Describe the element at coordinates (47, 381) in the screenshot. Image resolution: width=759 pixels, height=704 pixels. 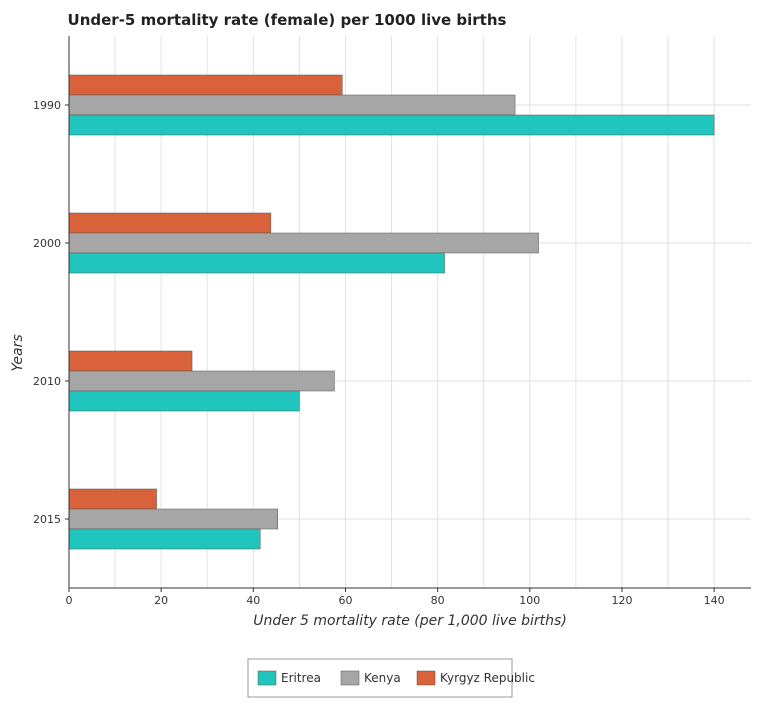
I see `y-tick-label: 2010` at that location.